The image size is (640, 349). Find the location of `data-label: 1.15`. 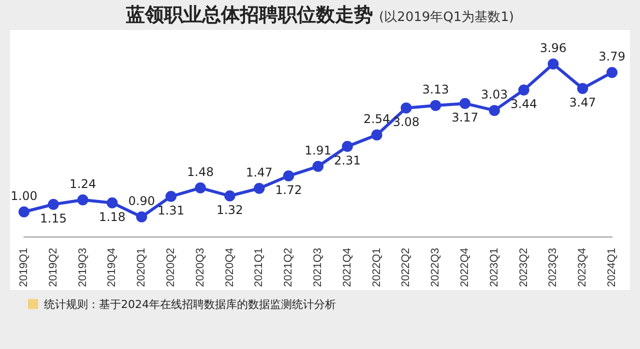

data-label: 1.15 is located at coordinates (53, 219).